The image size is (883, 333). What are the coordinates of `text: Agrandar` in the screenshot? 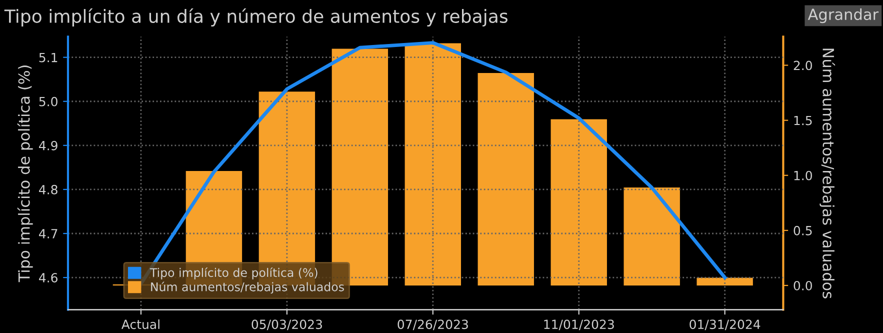 It's located at (843, 16).